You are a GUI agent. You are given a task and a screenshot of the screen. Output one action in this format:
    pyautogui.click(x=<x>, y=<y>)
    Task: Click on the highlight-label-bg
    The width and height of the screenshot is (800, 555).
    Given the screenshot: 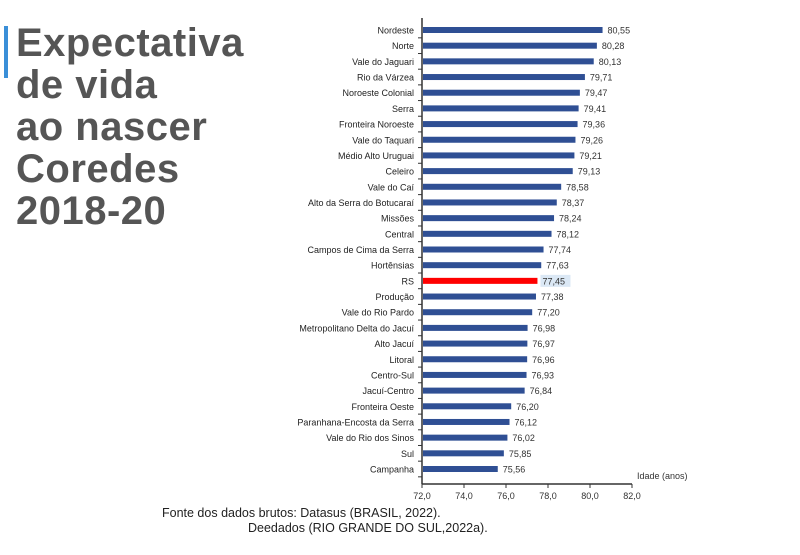 What is the action you would take?
    pyautogui.click(x=555, y=280)
    